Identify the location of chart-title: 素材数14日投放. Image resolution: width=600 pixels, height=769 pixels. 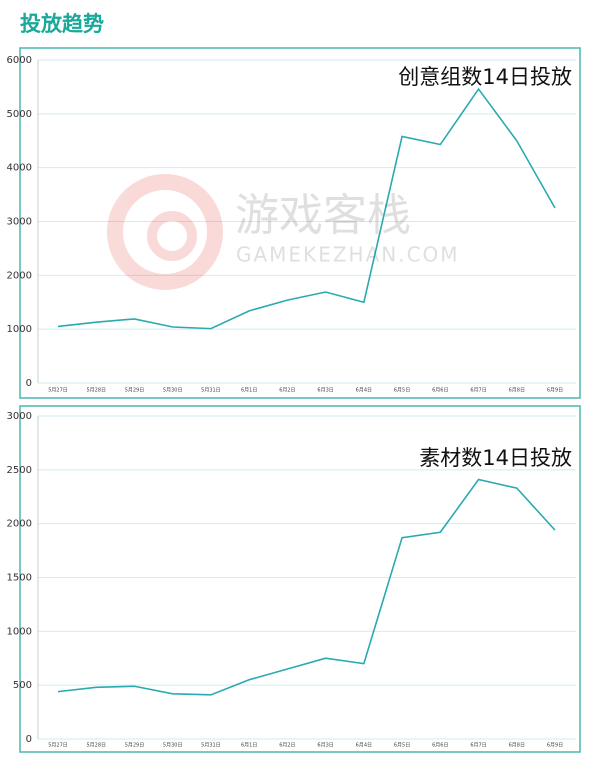
(495, 458).